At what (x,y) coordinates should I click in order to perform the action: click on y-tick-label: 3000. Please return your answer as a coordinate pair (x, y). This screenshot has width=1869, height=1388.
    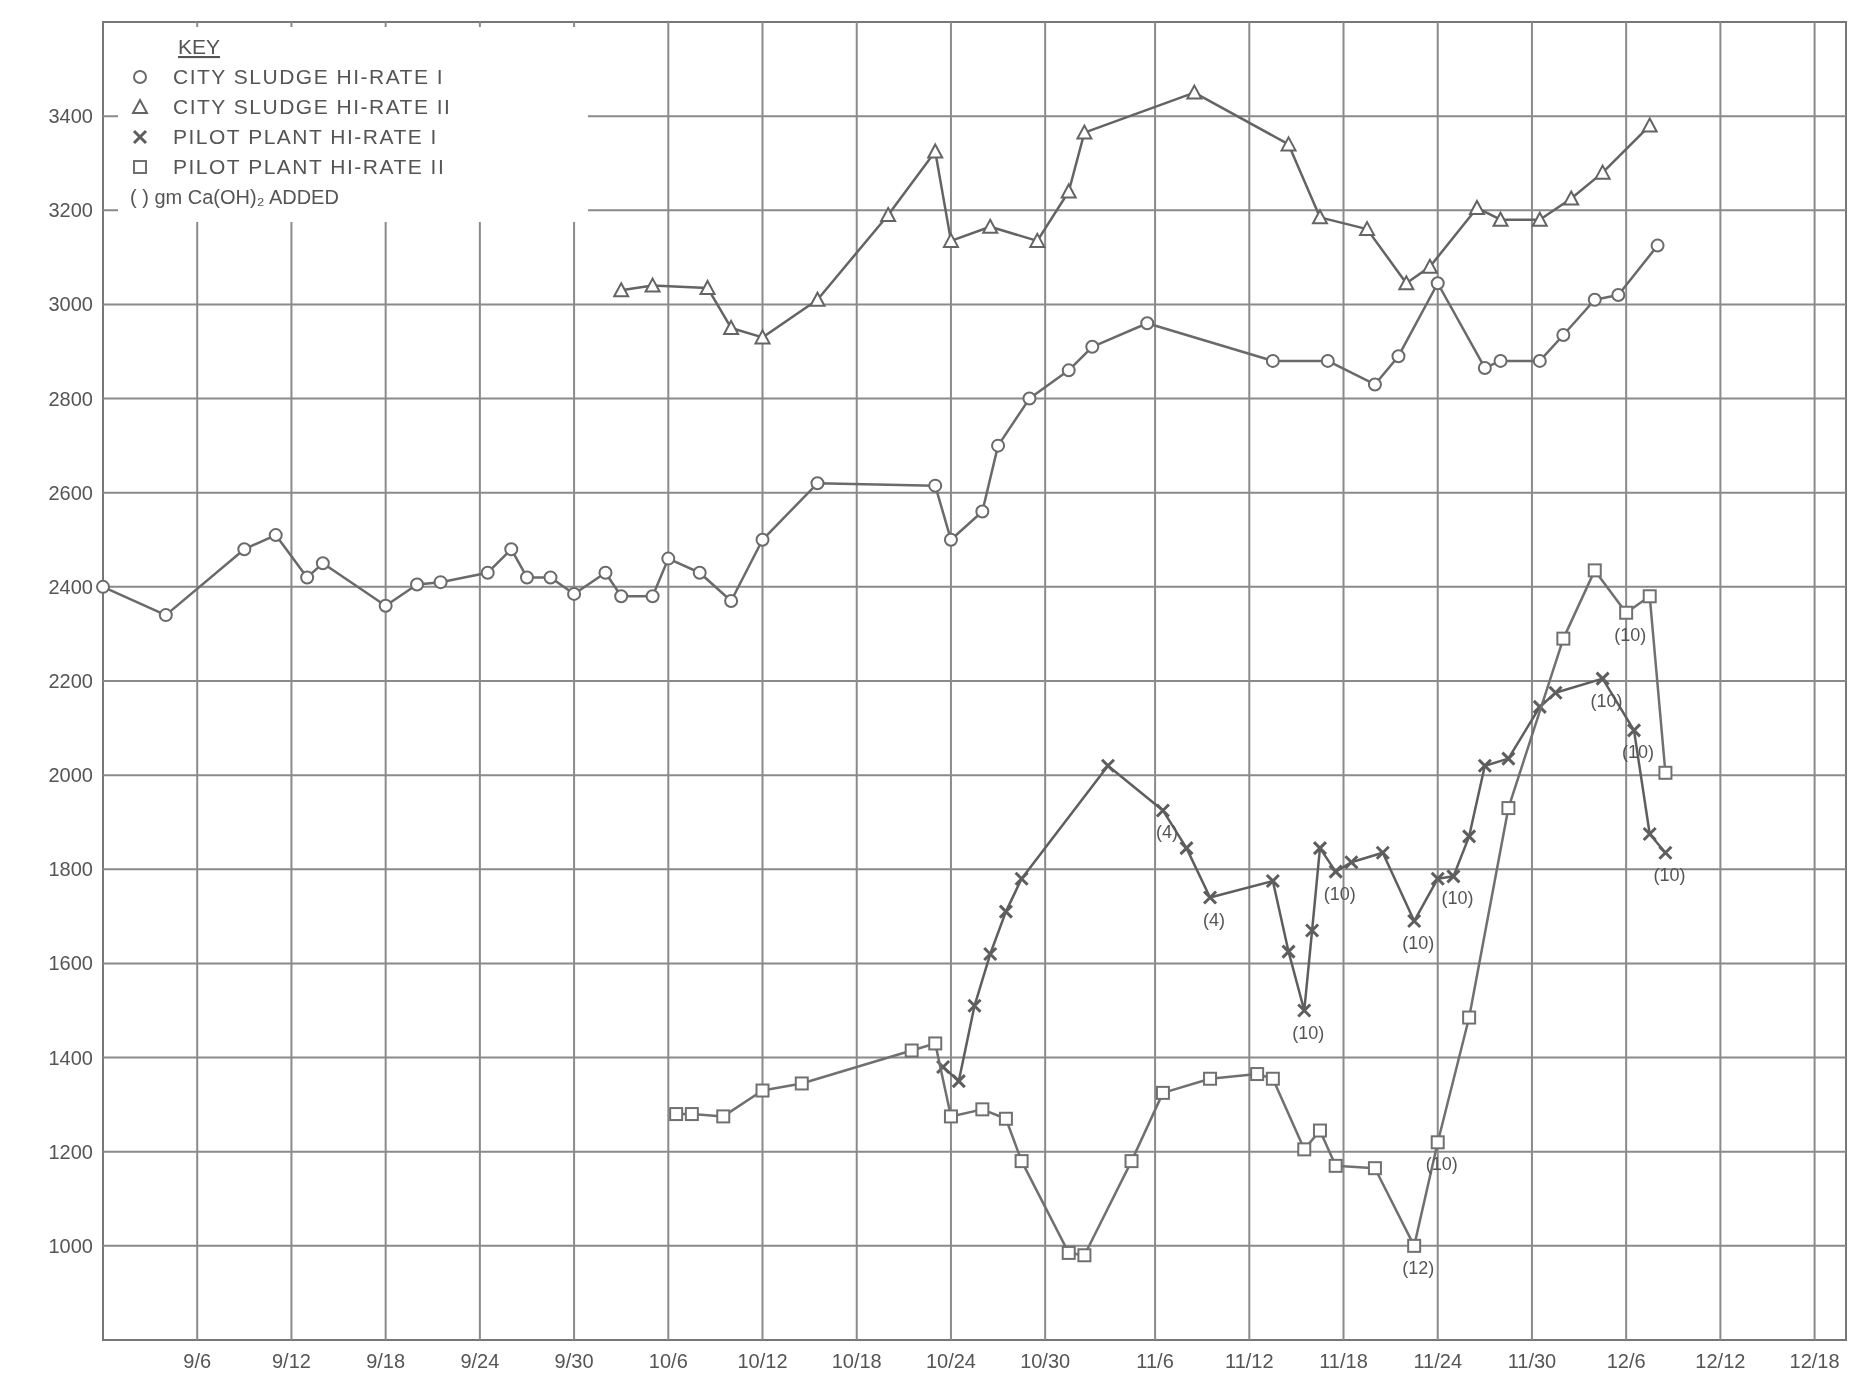
    Looking at the image, I should click on (70, 304).